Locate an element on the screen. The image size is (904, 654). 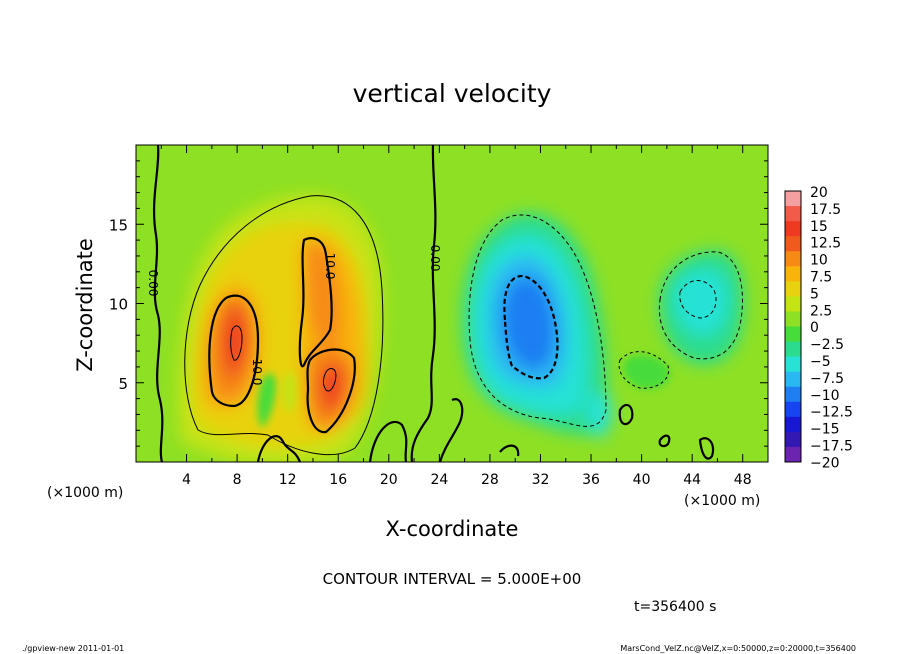
x-tick-label: 40 is located at coordinates (642, 480).